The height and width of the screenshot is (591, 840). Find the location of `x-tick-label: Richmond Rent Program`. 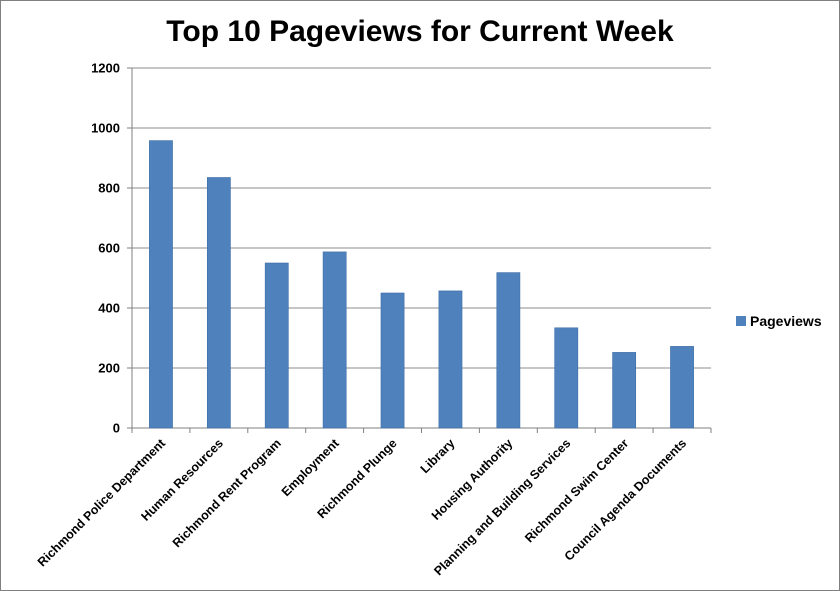

x-tick-label: Richmond Rent Program is located at coordinates (227, 493).